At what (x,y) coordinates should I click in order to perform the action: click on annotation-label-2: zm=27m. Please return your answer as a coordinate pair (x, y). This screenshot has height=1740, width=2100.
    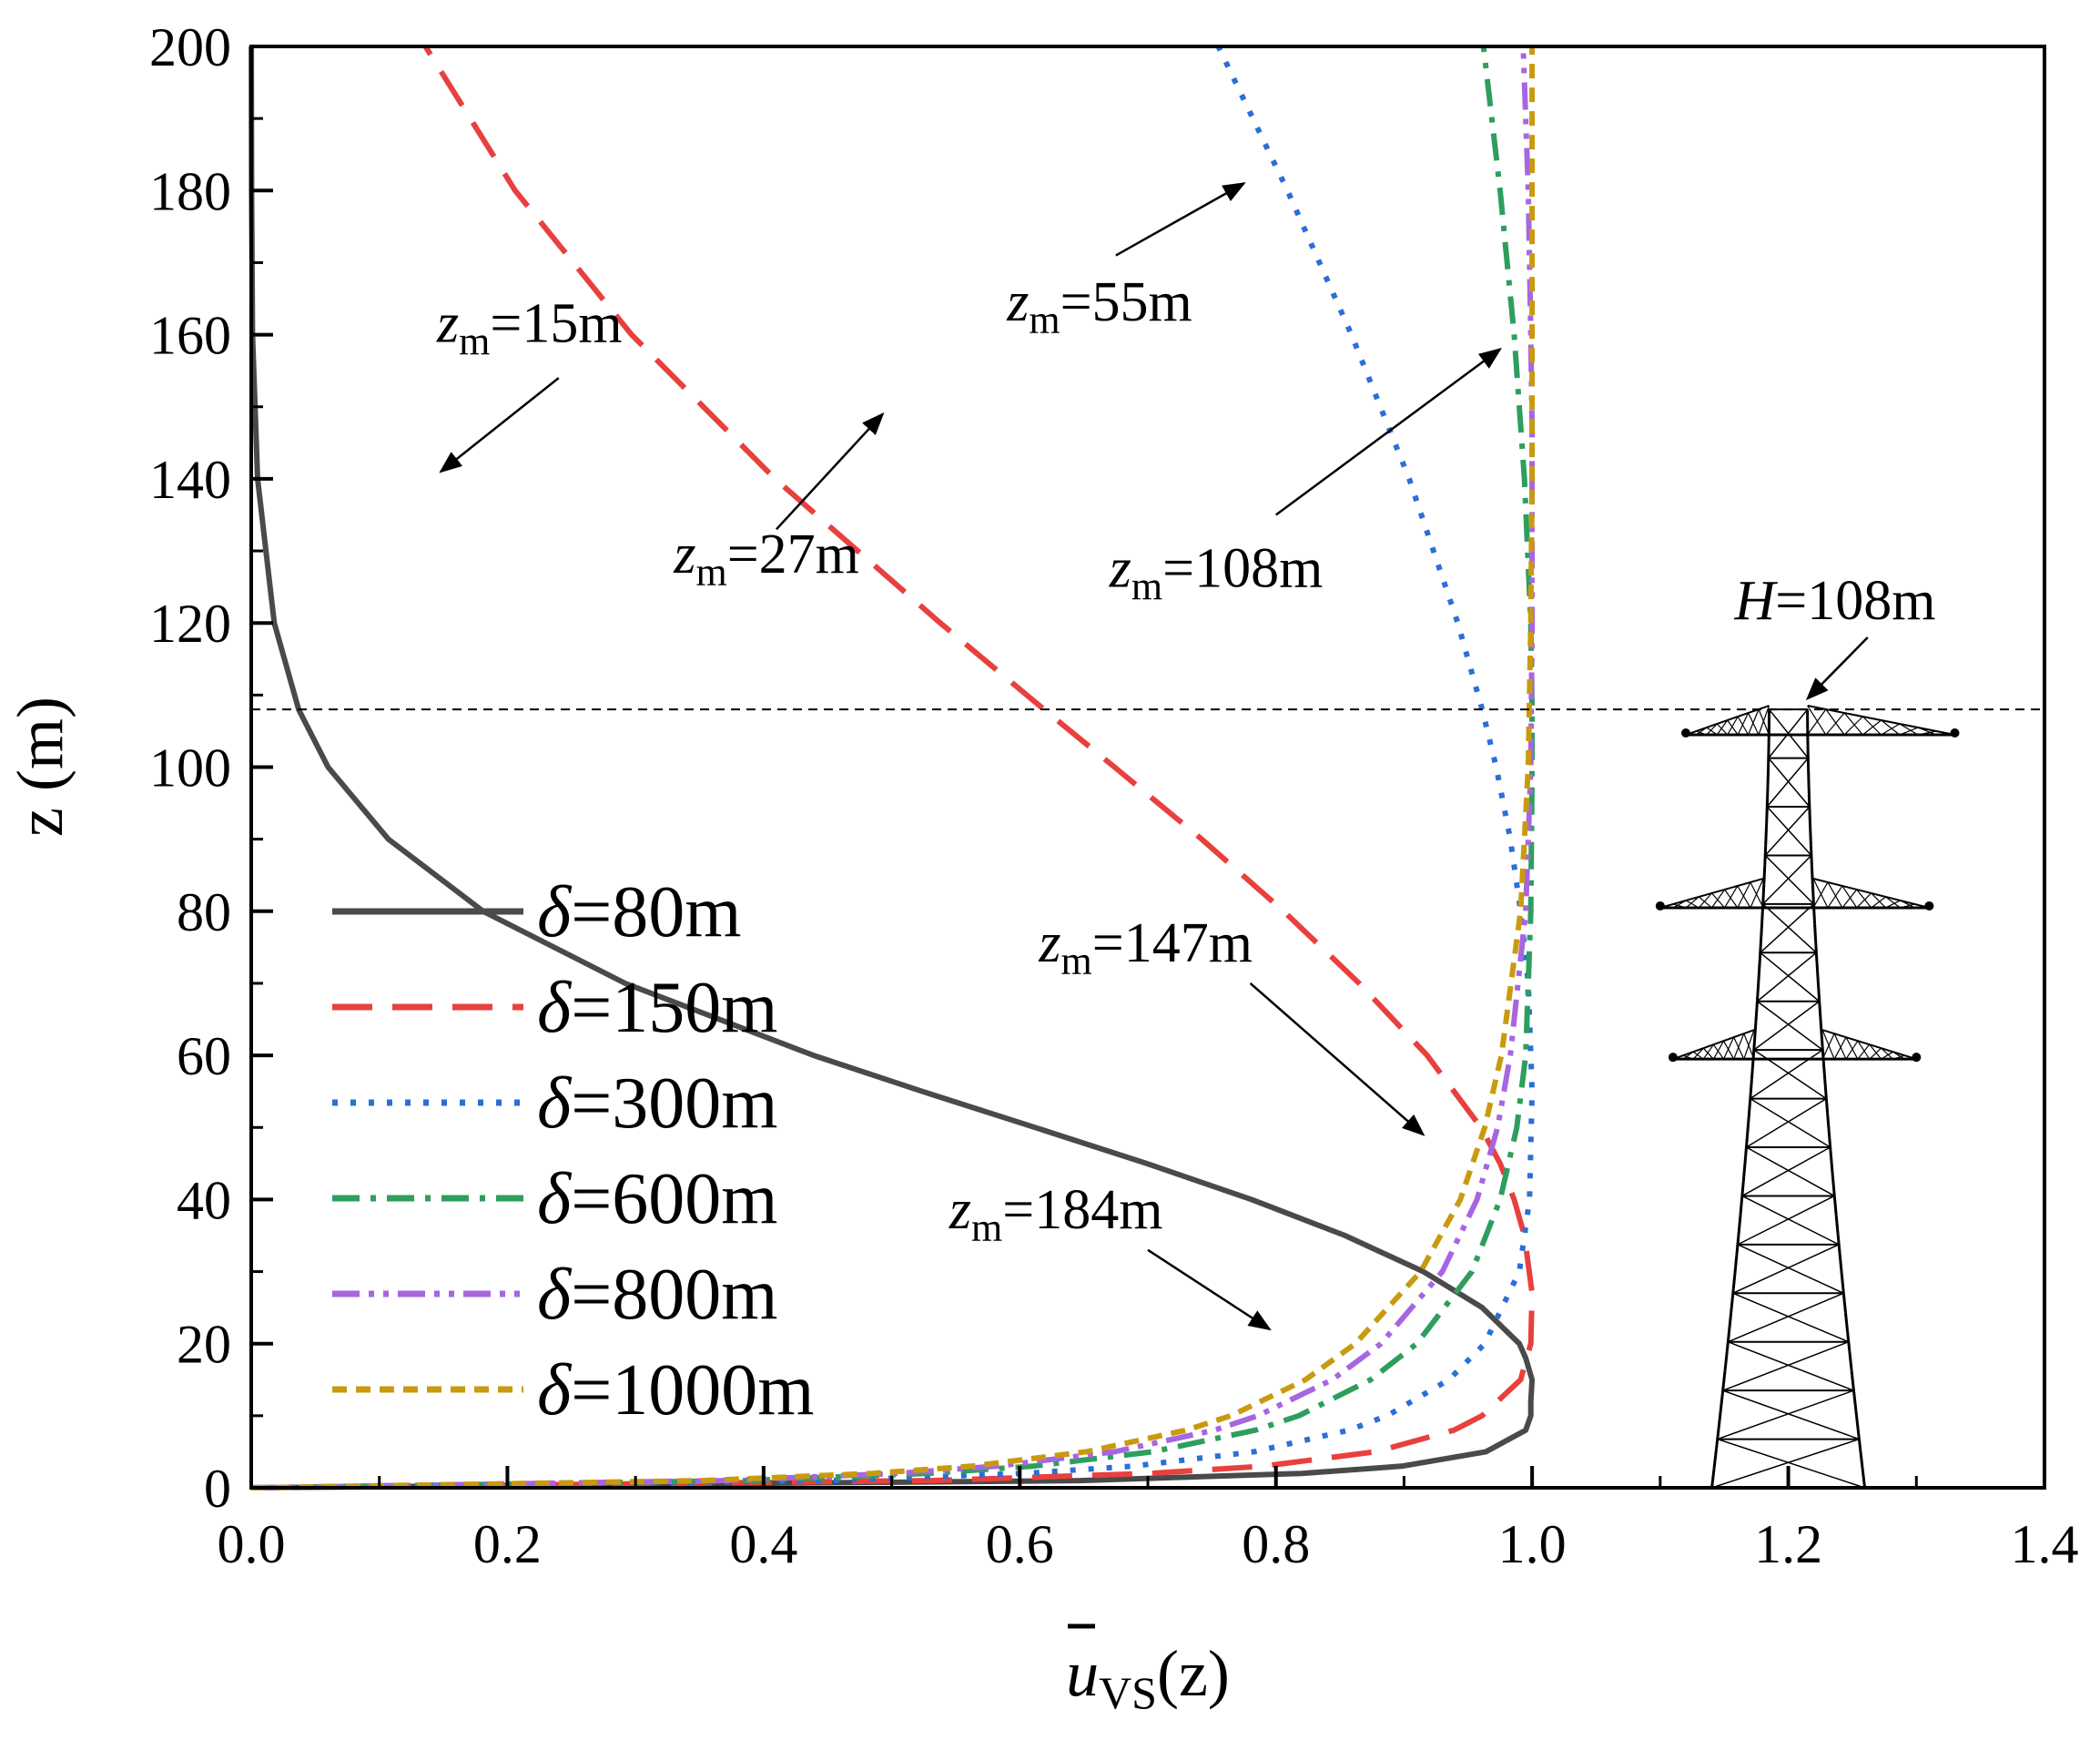
    Looking at the image, I should click on (766, 559).